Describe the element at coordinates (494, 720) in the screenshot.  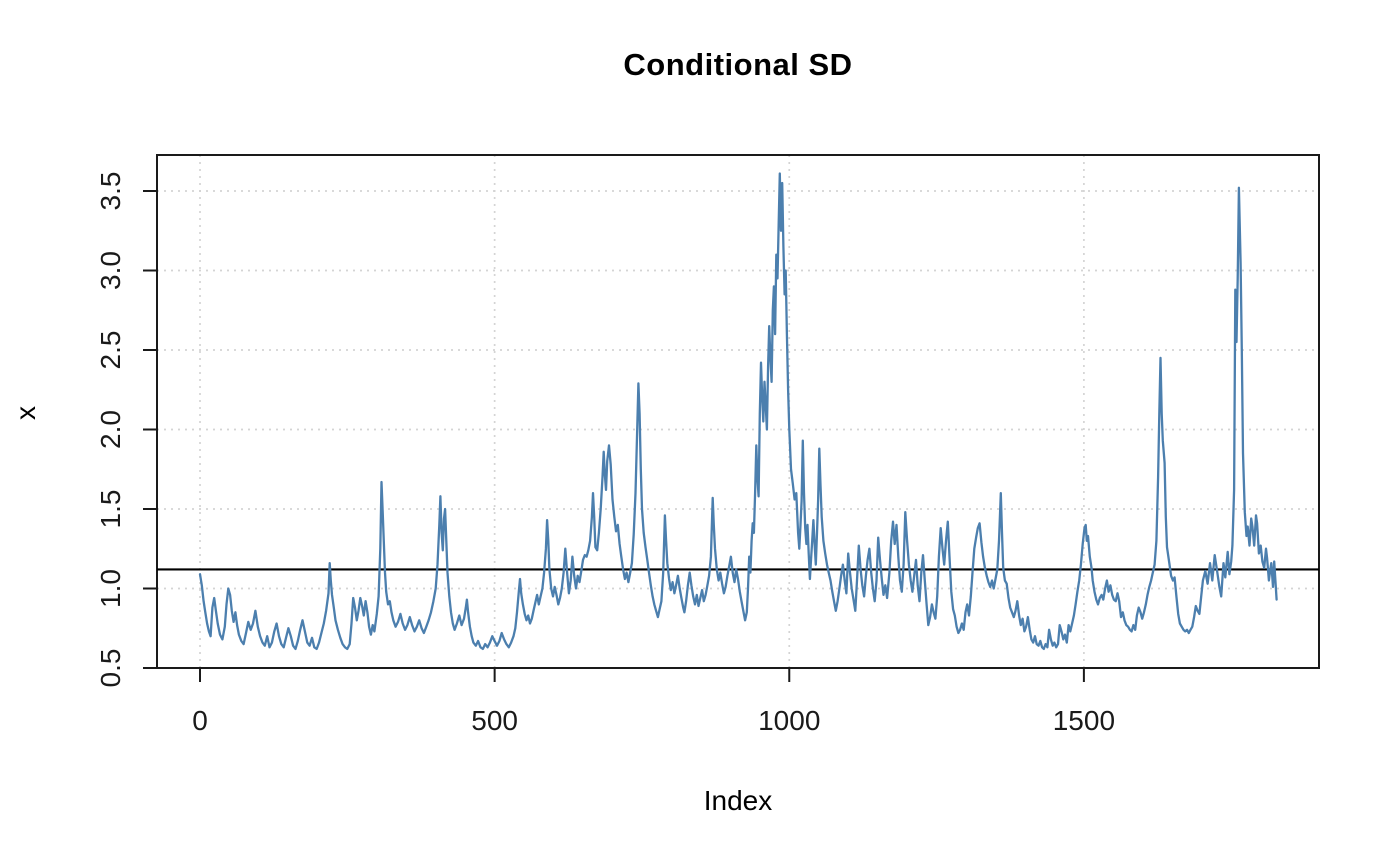
I see `x-tick-label: 500` at that location.